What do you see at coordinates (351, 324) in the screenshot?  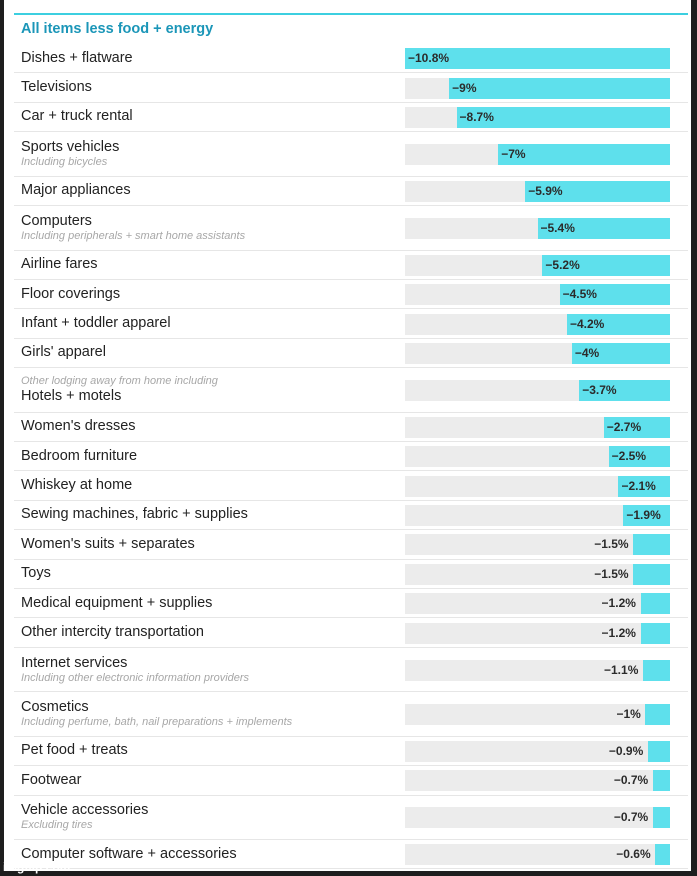 I see `table-row: Infant + toddler apparel −4.2%` at bounding box center [351, 324].